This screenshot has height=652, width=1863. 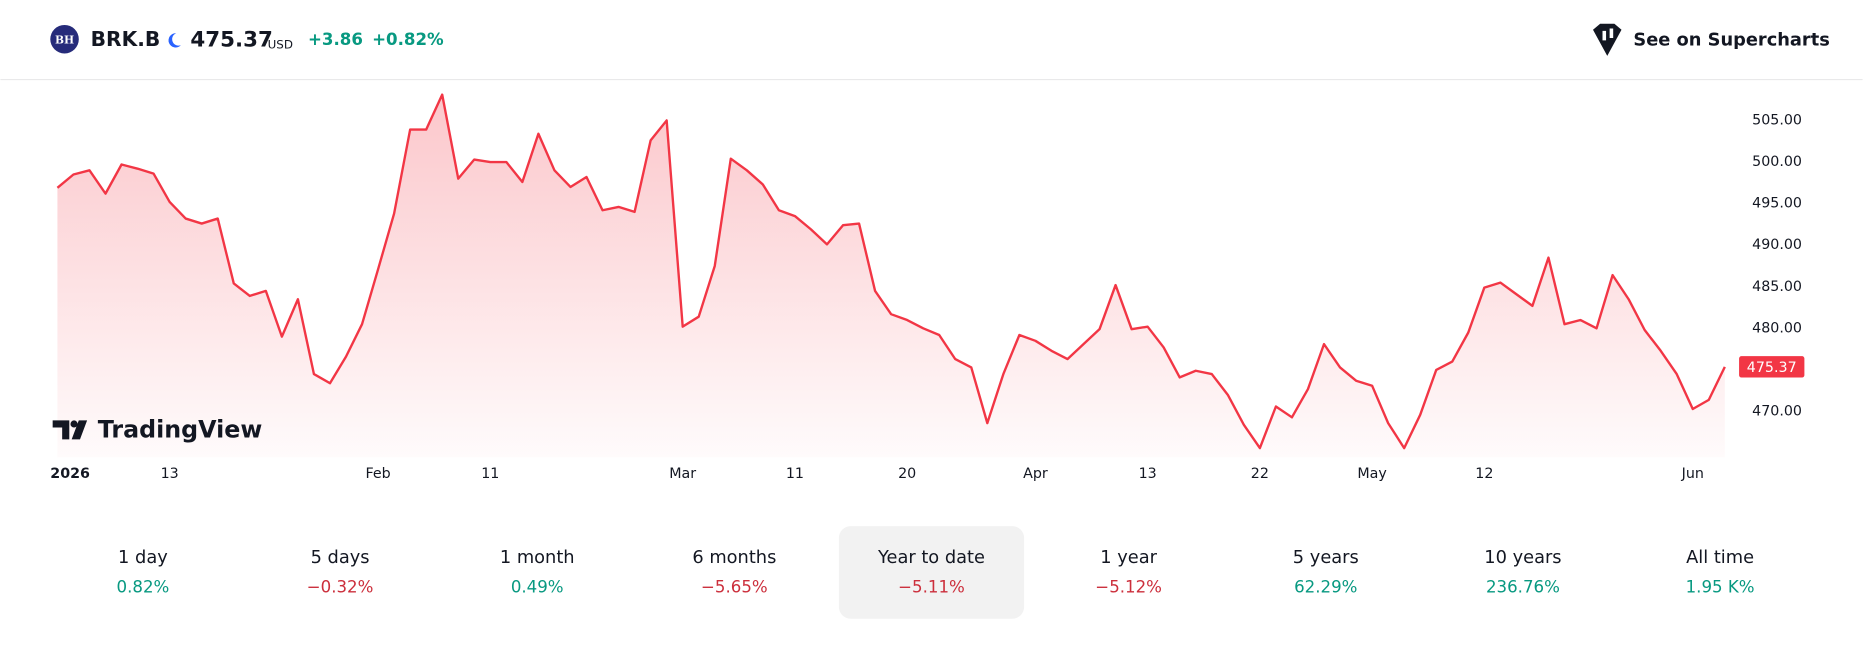 What do you see at coordinates (734, 571) in the screenshot?
I see `period-button: 6 months −5.65%` at bounding box center [734, 571].